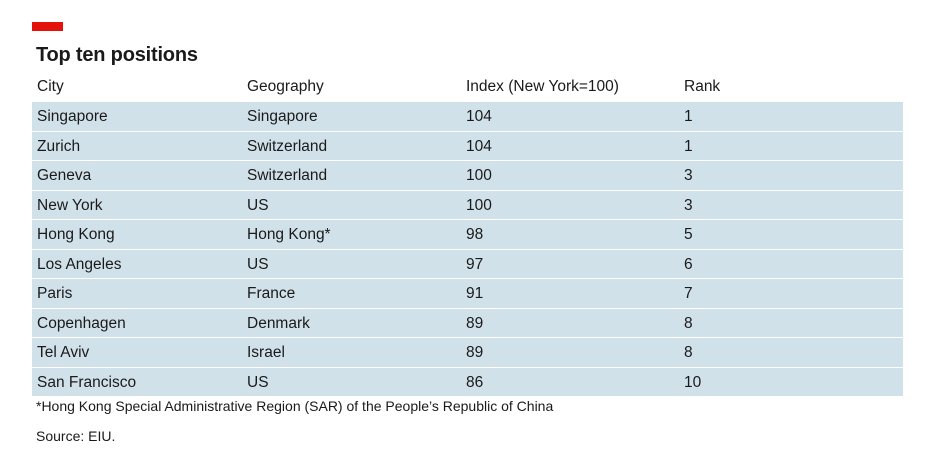  Describe the element at coordinates (282, 116) in the screenshot. I see `cell-geography: Singapore` at that location.